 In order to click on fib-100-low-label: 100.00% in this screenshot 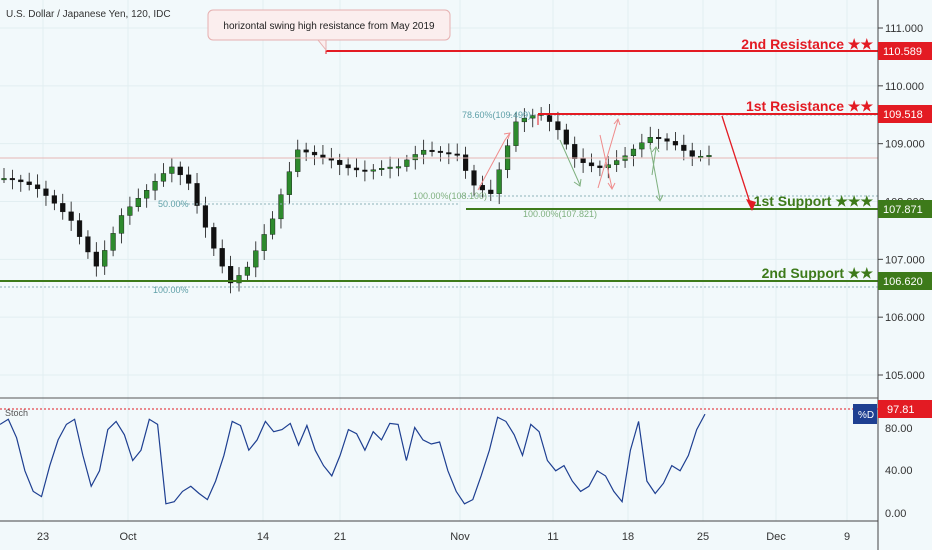, I will do `click(171, 290)`.